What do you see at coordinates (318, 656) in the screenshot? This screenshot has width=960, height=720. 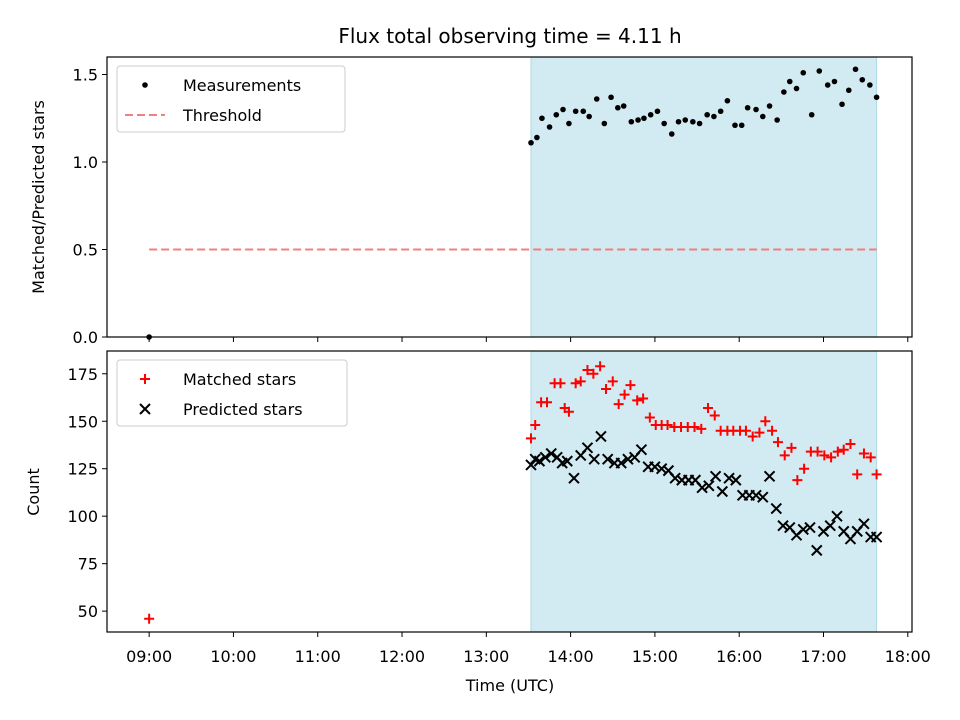 I see `x-tick-label: 11:00` at bounding box center [318, 656].